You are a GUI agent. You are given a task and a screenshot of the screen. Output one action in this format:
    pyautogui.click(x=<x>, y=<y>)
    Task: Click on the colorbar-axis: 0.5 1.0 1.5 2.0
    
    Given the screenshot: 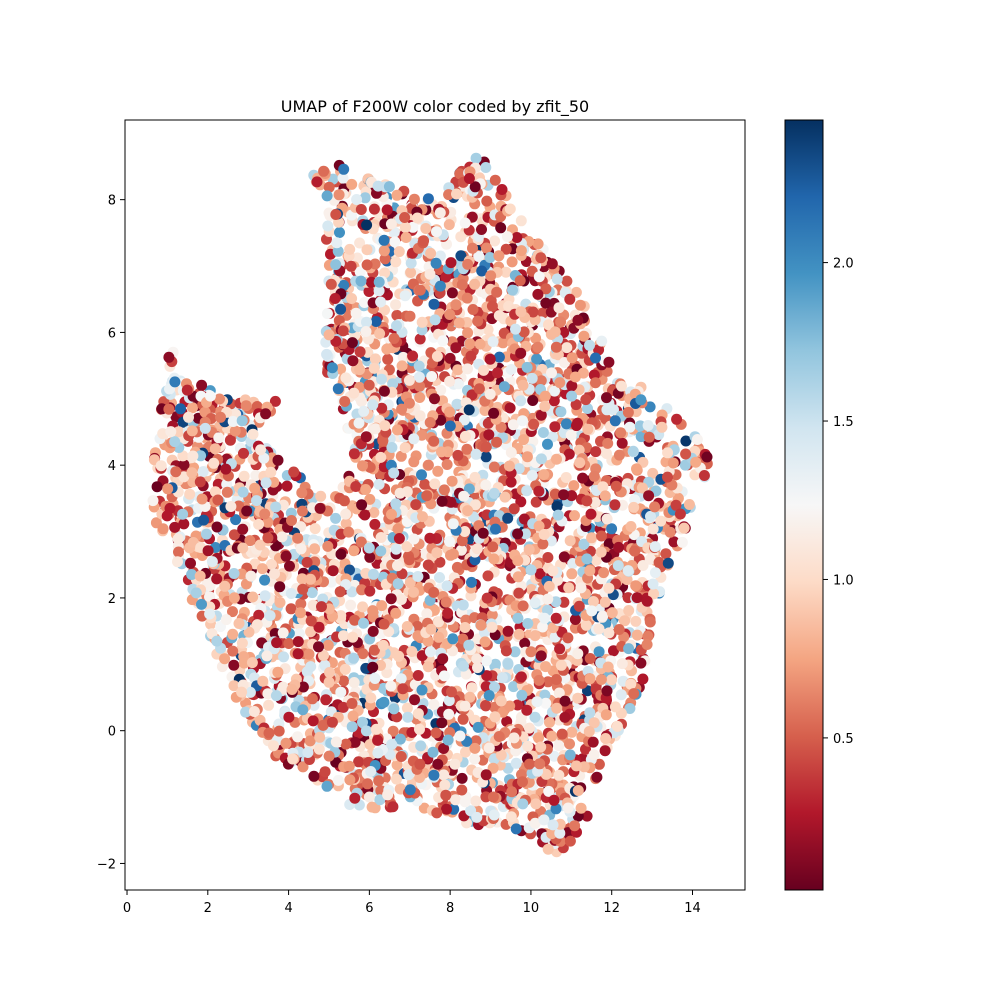 What is the action you would take?
    pyautogui.click(x=838, y=502)
    